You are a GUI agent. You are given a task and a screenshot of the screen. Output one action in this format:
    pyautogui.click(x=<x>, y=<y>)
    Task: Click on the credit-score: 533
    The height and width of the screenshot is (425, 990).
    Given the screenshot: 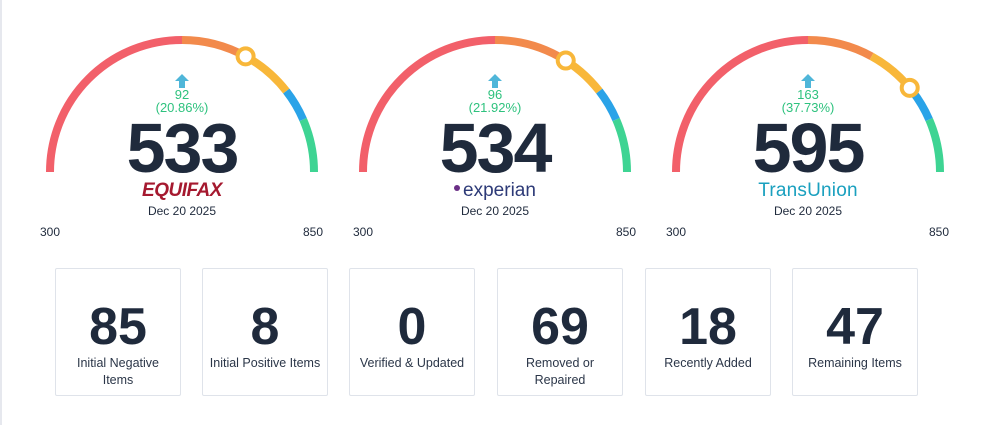 What is the action you would take?
    pyautogui.click(x=183, y=148)
    